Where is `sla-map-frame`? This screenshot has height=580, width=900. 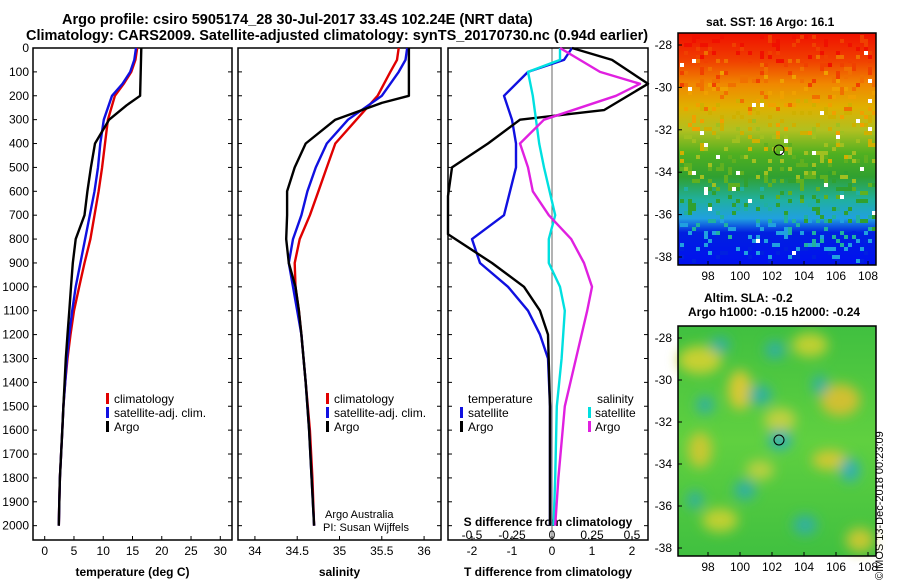 sla-map-frame is located at coordinates (777, 441).